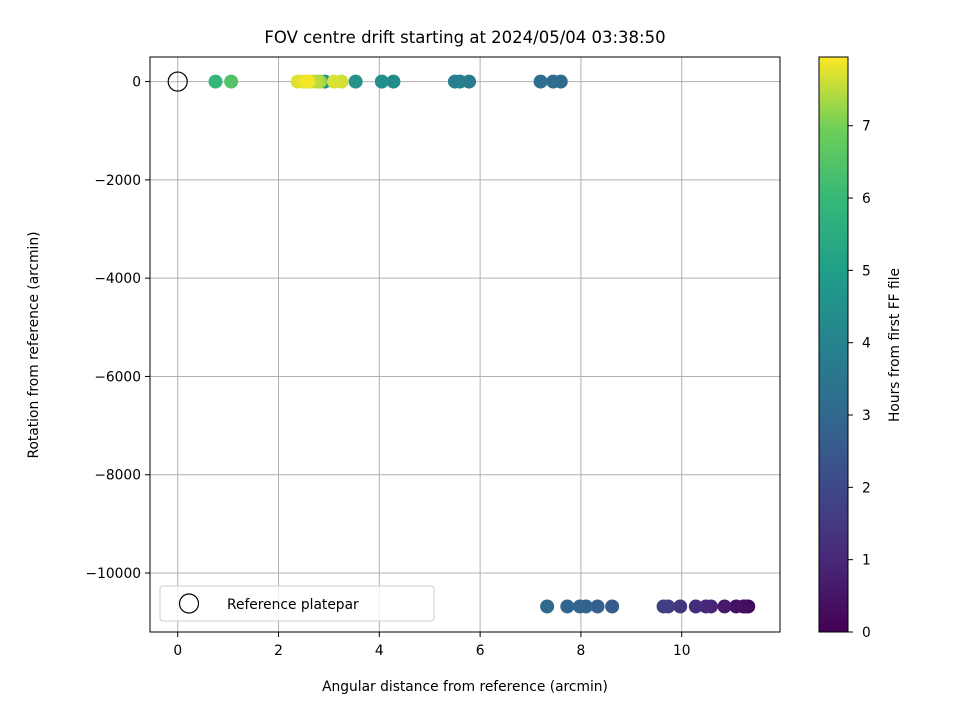 This screenshot has height=720, width=960. I want to click on colorbar-tick-label: 2, so click(866, 488).